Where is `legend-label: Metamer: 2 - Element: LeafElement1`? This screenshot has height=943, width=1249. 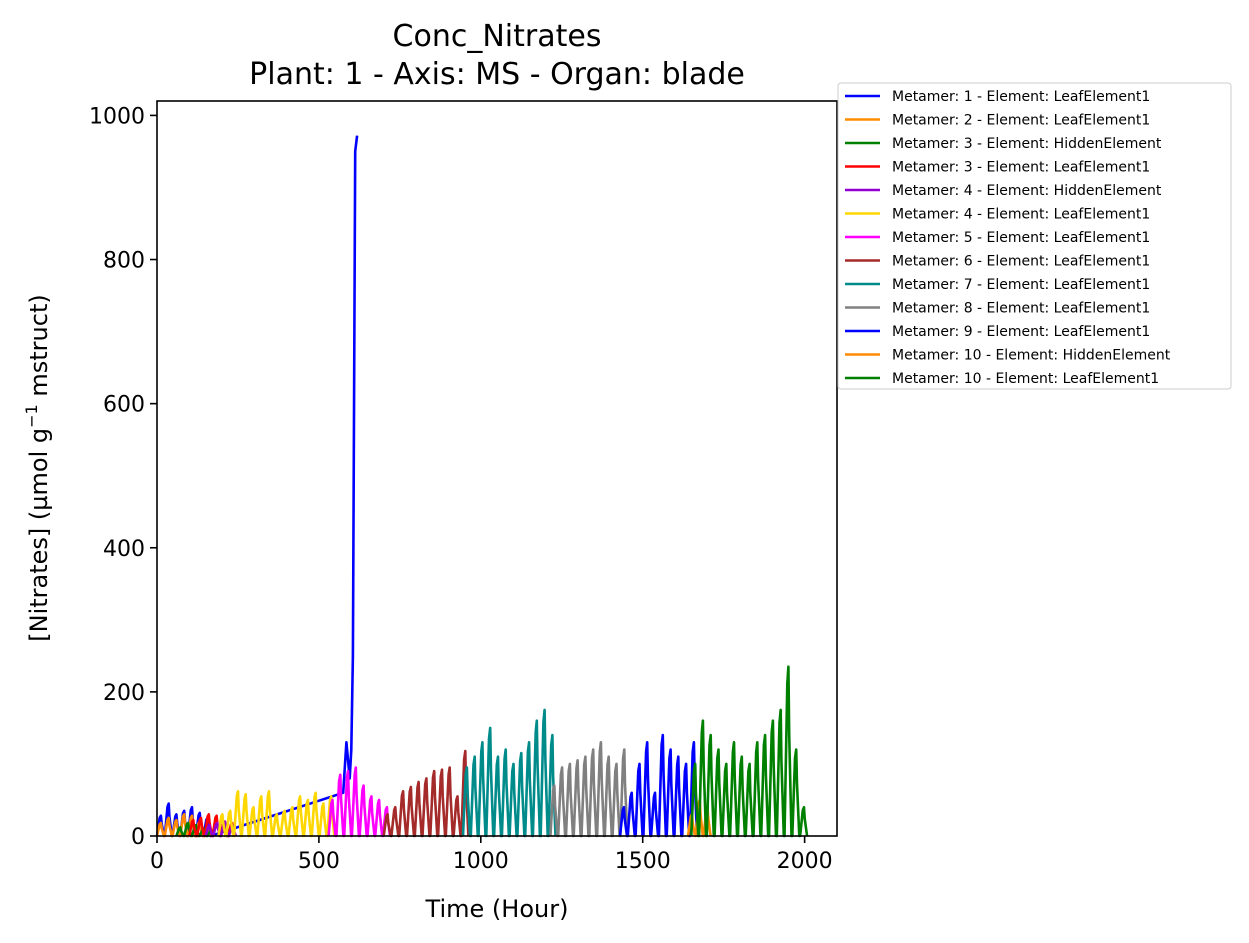 legend-label: Metamer: 2 - Element: LeafElement1 is located at coordinates (1021, 121).